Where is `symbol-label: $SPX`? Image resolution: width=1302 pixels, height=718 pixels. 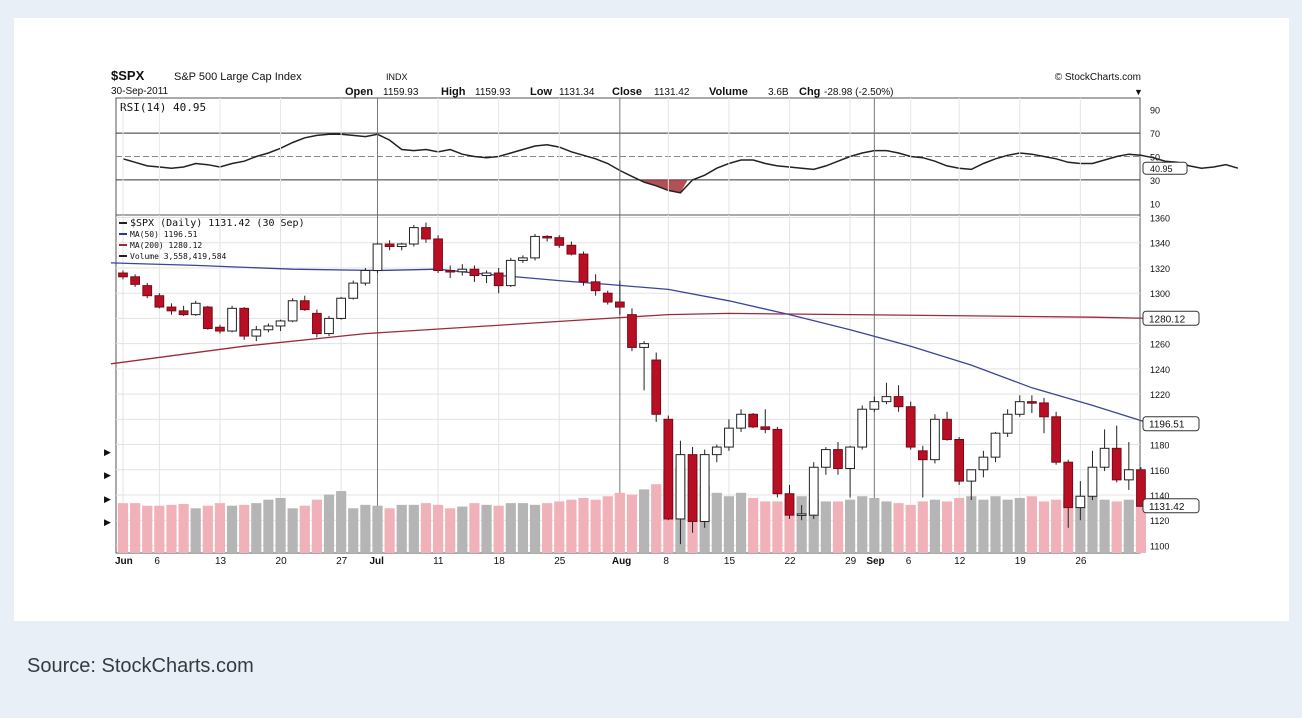 symbol-label: $SPX is located at coordinates (128, 75).